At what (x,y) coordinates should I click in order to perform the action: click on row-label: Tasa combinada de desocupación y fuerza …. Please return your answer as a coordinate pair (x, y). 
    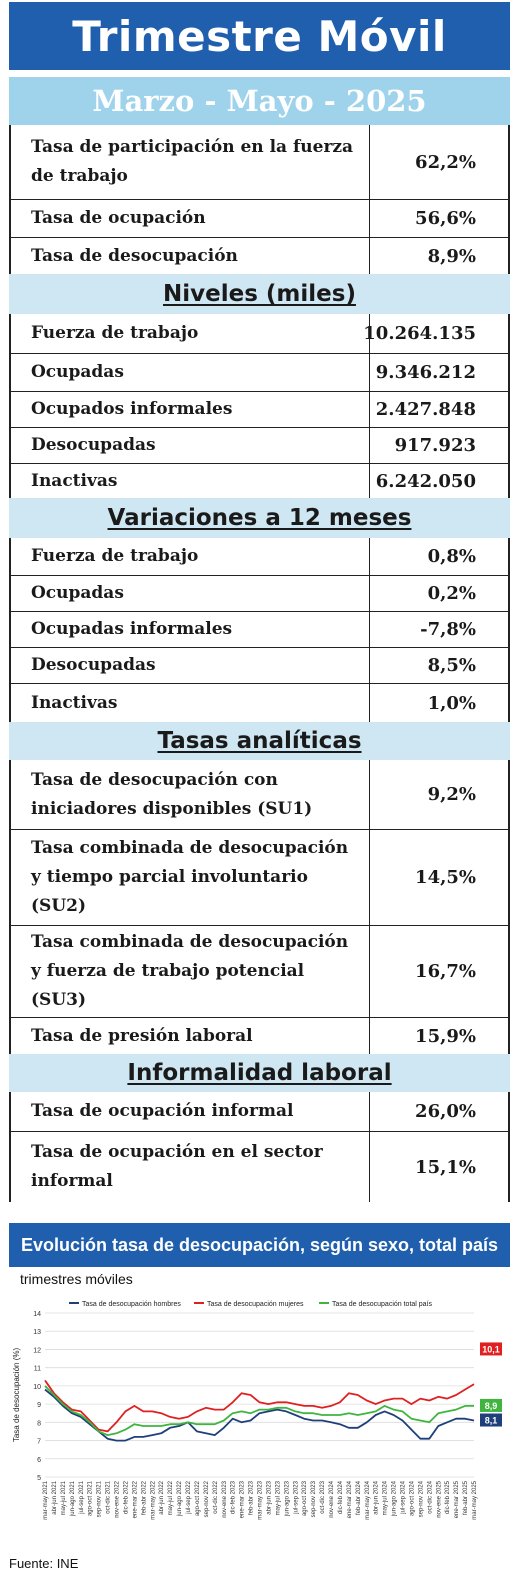
    Looking at the image, I should click on (190, 971).